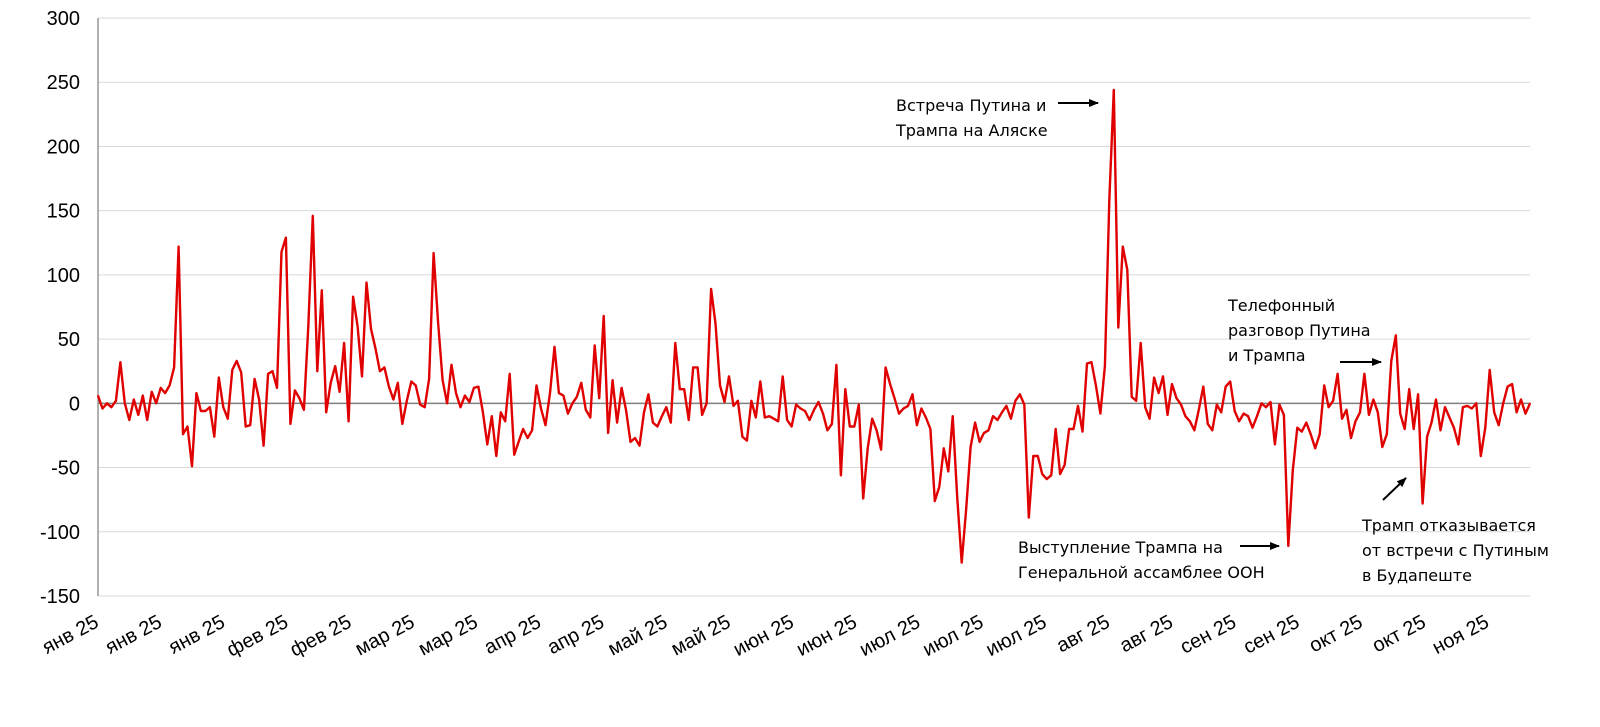  Describe the element at coordinates (1208, 635) in the screenshot. I see `x-tick-label: сен 25` at that location.